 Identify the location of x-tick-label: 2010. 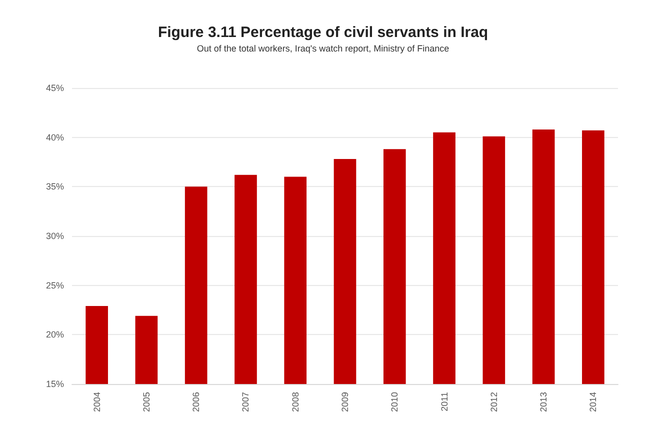
(395, 402).